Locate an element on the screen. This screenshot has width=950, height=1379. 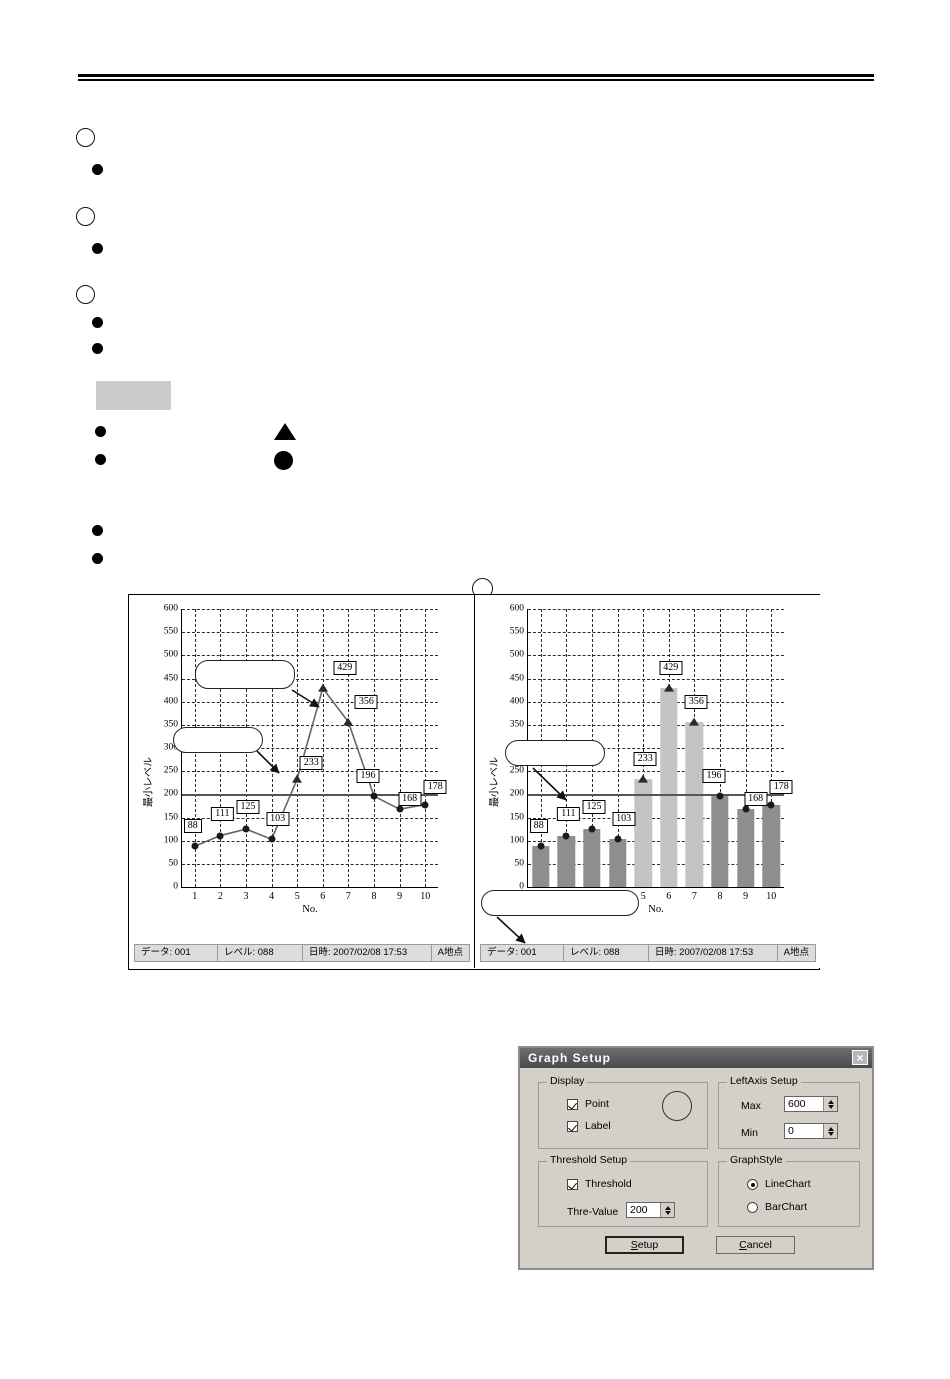
dialog-titlebar: Graph Setup × is located at coordinates (696, 1058).